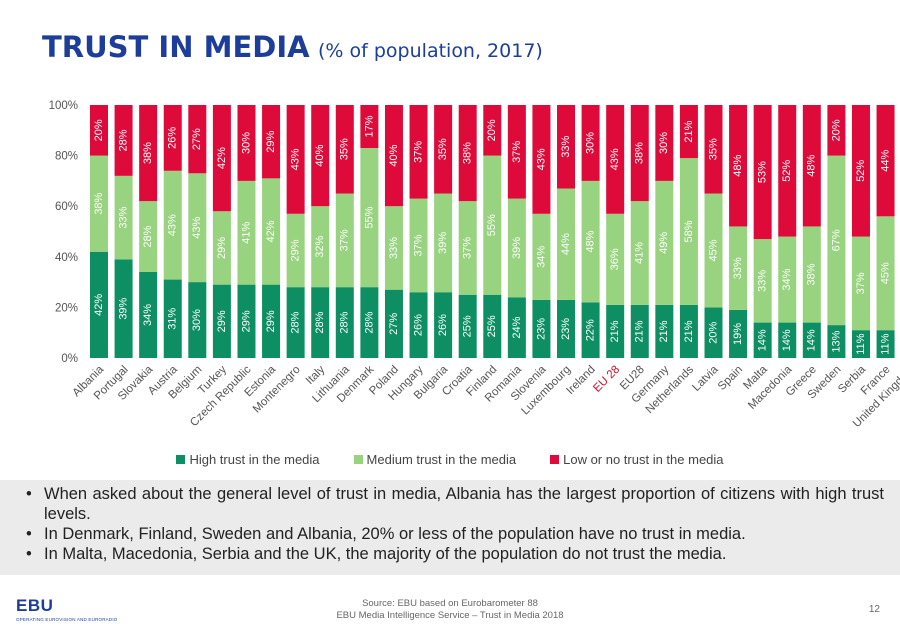 The width and height of the screenshot is (900, 627). Describe the element at coordinates (738, 166) in the screenshot. I see `data-label: 48%` at that location.